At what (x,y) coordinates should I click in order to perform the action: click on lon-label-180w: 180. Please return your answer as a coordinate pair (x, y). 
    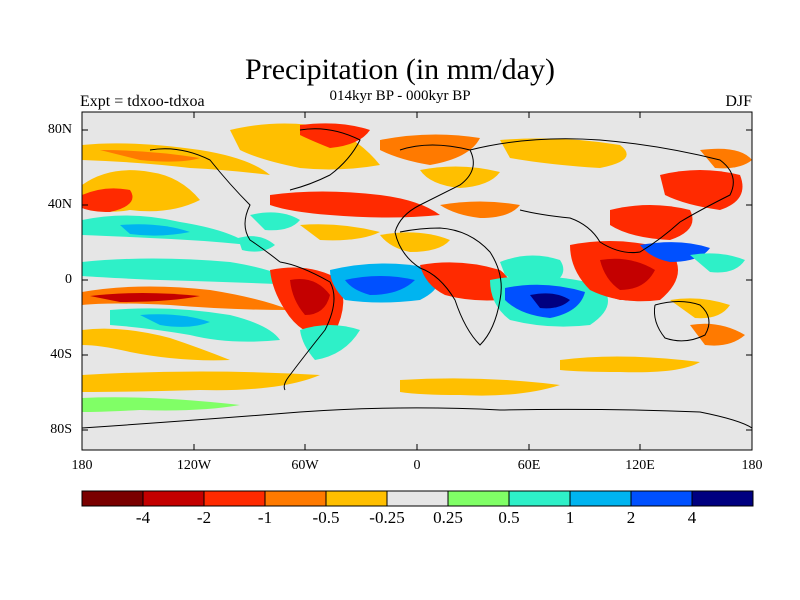
    Looking at the image, I should click on (82, 465).